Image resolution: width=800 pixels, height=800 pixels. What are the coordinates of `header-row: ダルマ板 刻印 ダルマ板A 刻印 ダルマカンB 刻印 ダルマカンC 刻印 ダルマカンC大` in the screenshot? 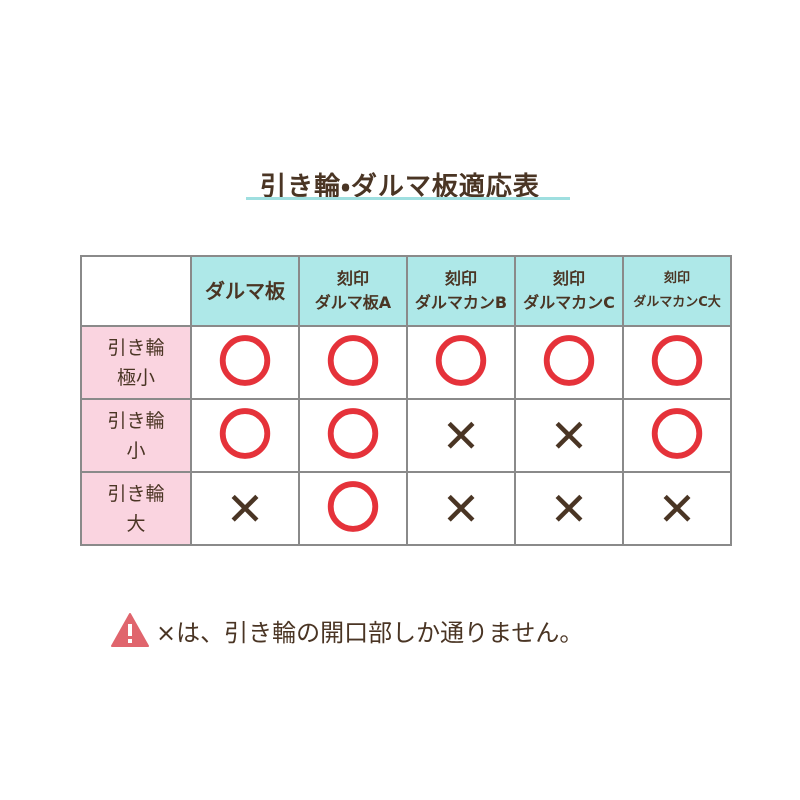 It's located at (406, 291).